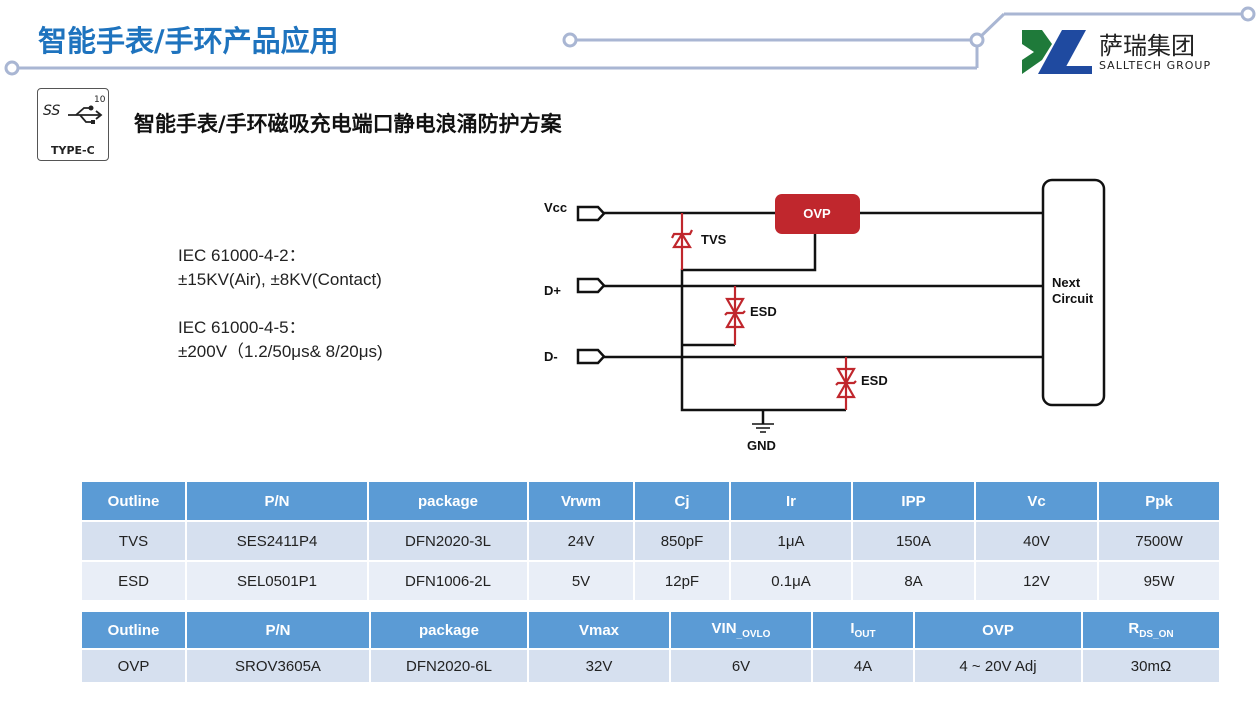 This screenshot has width=1259, height=705. Describe the element at coordinates (581, 501) in the screenshot. I see `col-vrwm: Vrwm` at that location.